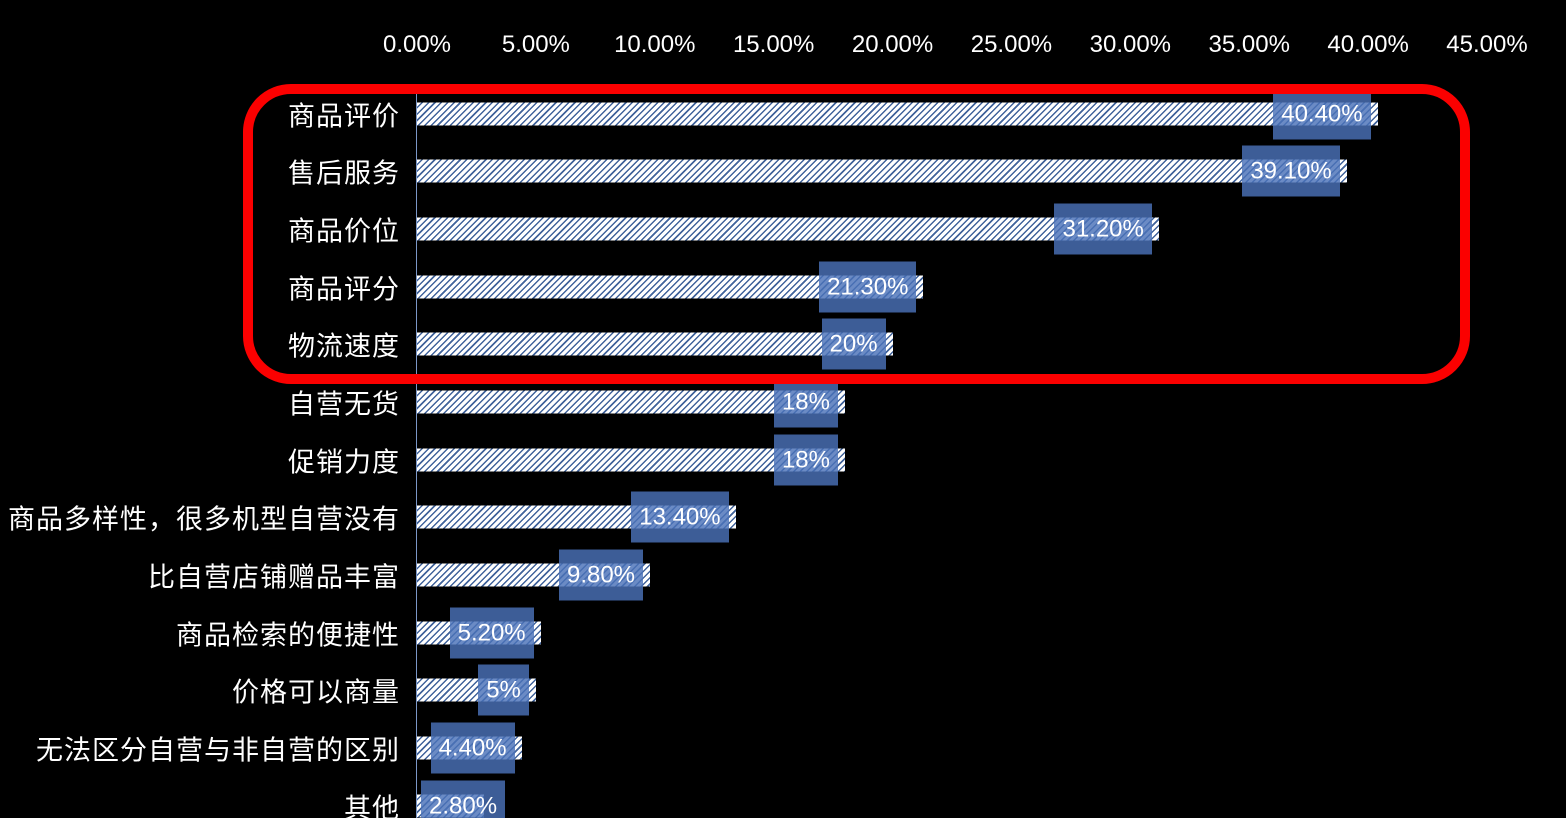  What do you see at coordinates (892, 44) in the screenshot?
I see `x-axis-tick-label: 20.00%` at bounding box center [892, 44].